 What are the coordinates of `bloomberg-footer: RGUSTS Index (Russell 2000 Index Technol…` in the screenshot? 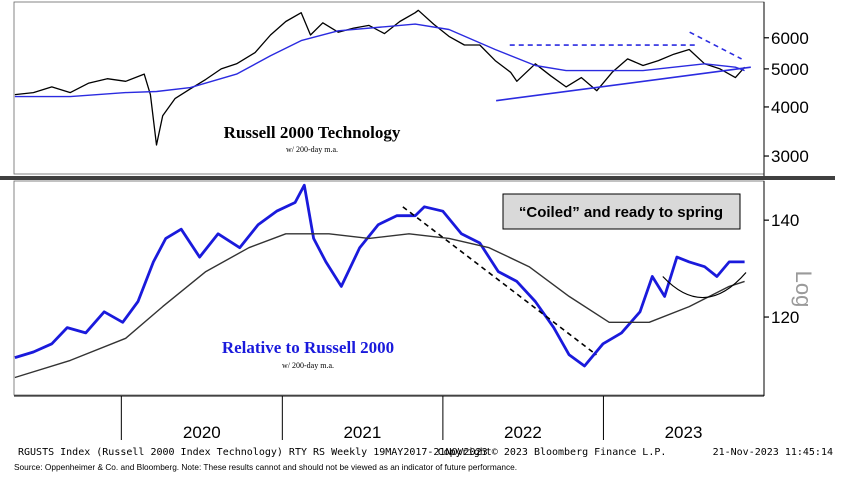 It's located at (425, 452).